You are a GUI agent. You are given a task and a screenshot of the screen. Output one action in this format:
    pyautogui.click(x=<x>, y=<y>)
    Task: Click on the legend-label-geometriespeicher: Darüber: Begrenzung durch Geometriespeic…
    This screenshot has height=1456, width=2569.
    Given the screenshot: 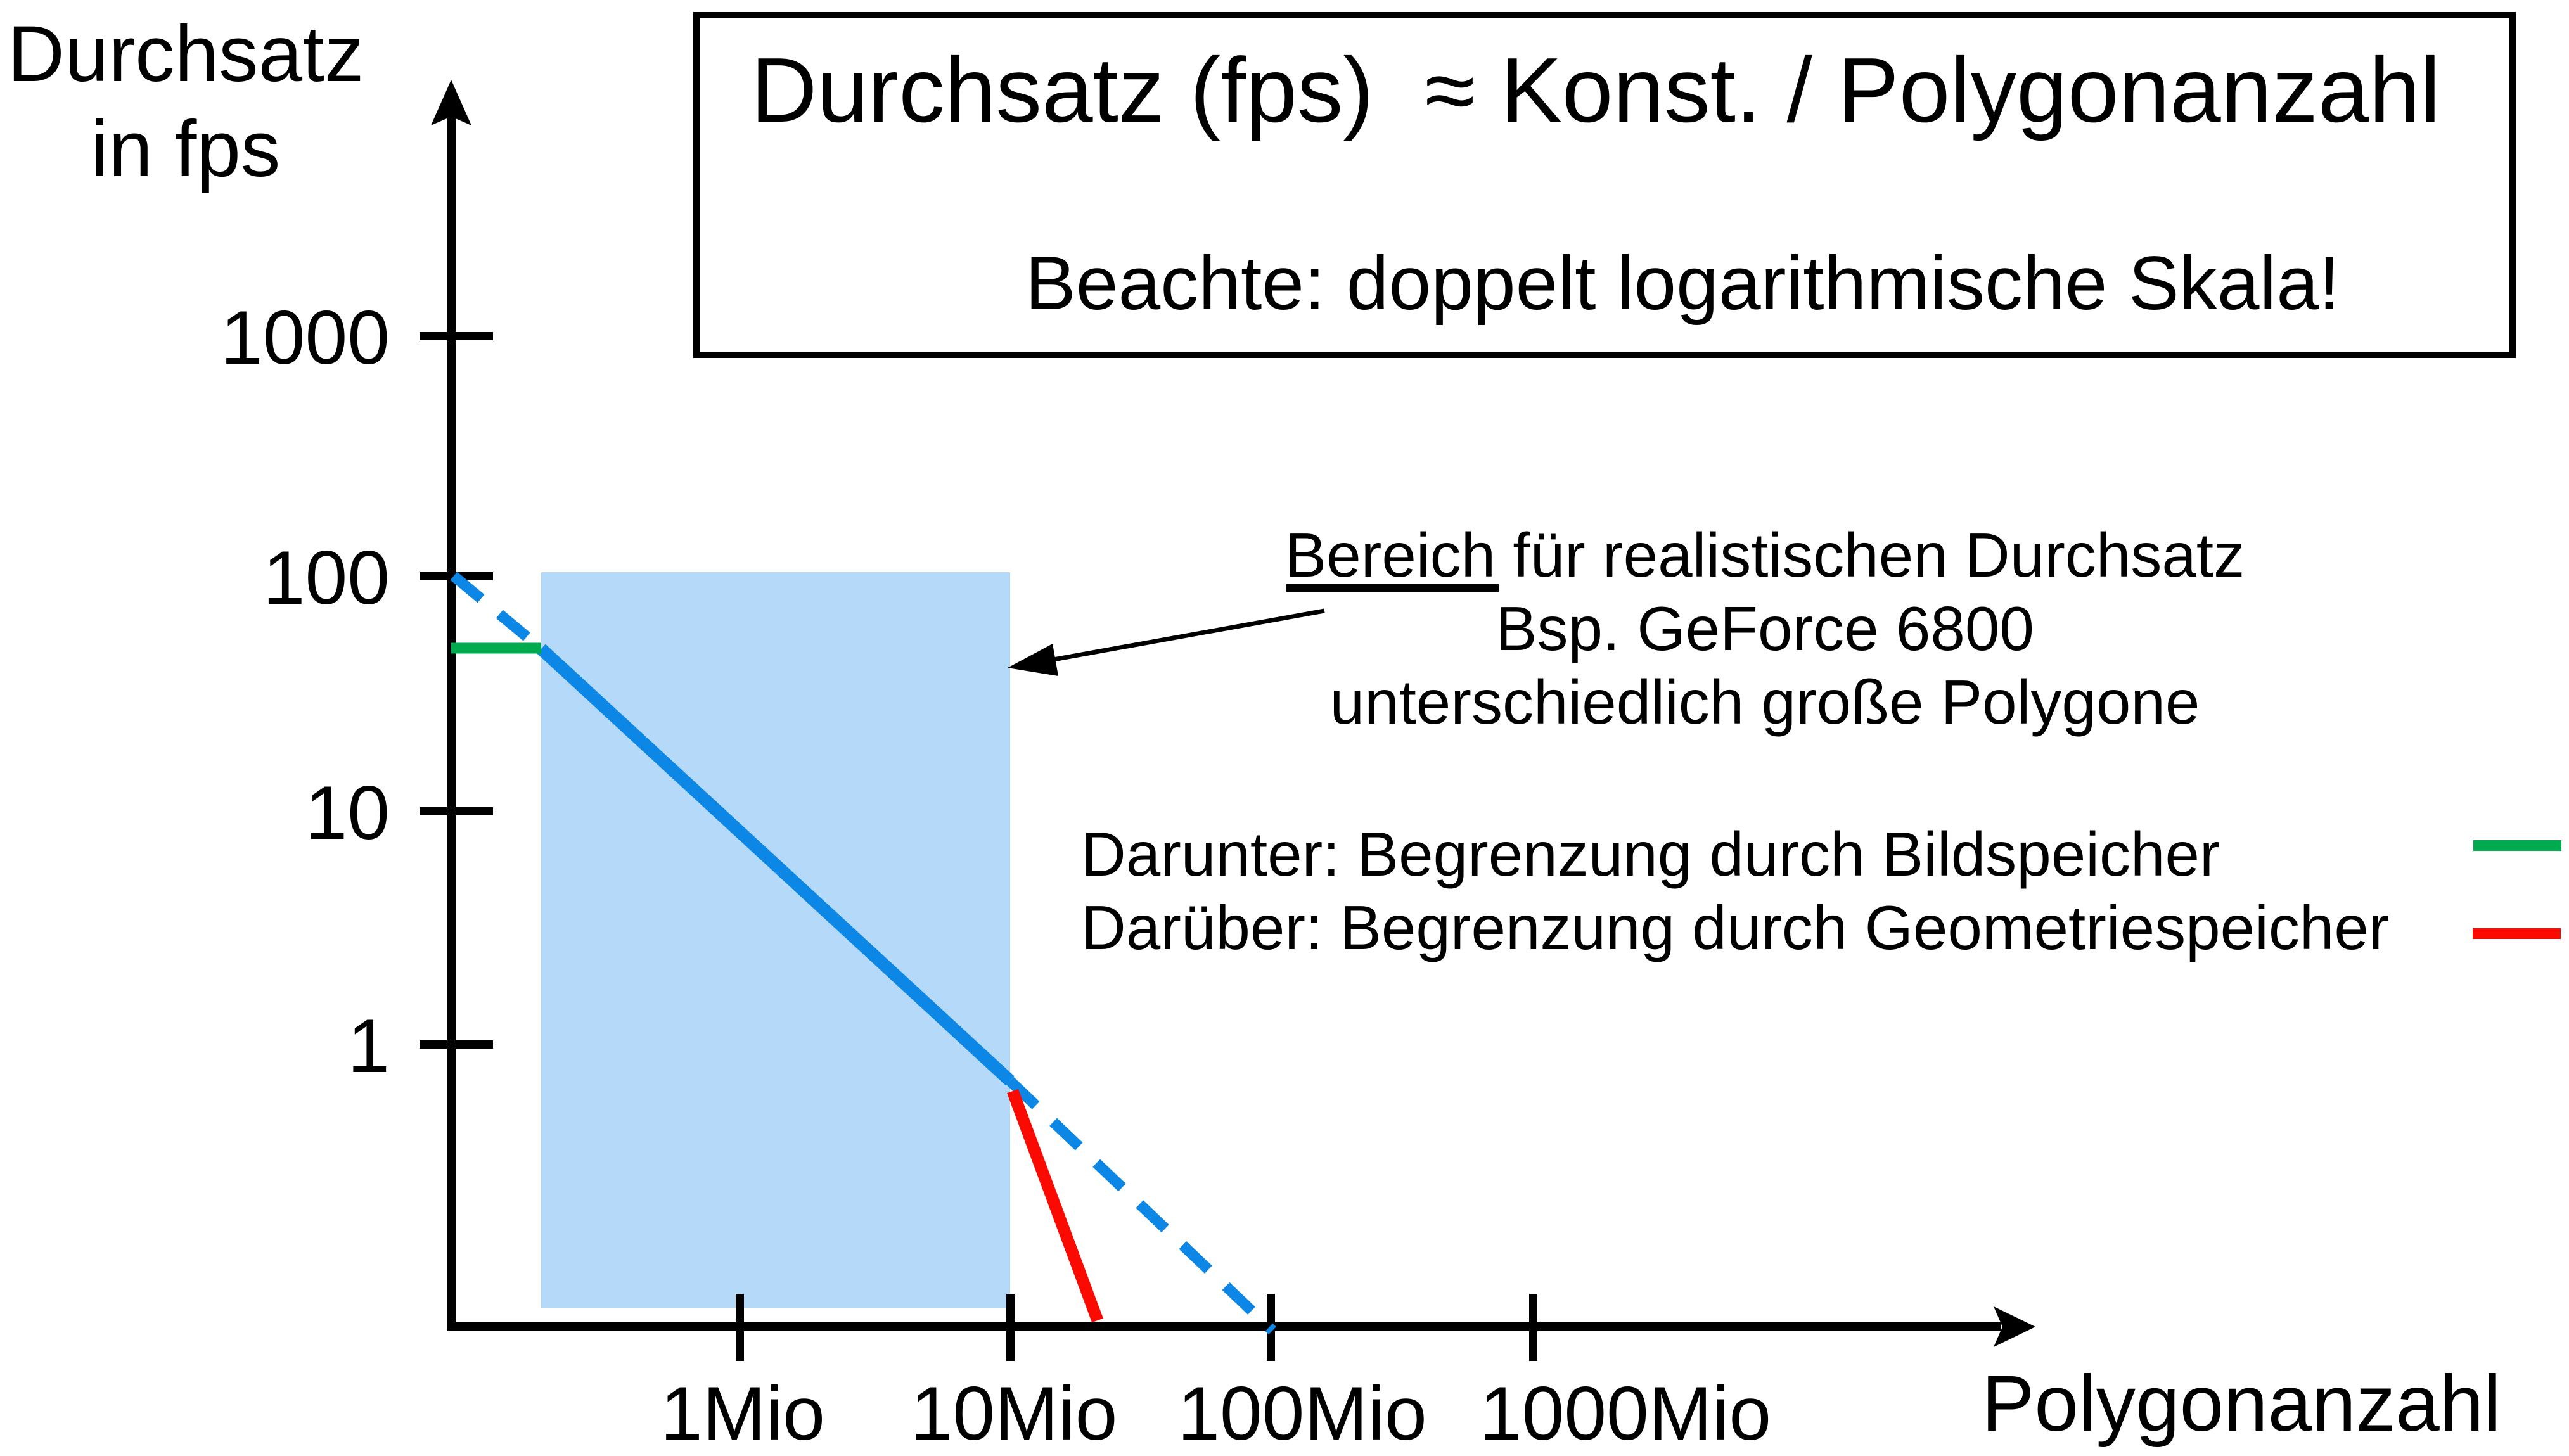 What is the action you would take?
    pyautogui.click(x=1735, y=927)
    